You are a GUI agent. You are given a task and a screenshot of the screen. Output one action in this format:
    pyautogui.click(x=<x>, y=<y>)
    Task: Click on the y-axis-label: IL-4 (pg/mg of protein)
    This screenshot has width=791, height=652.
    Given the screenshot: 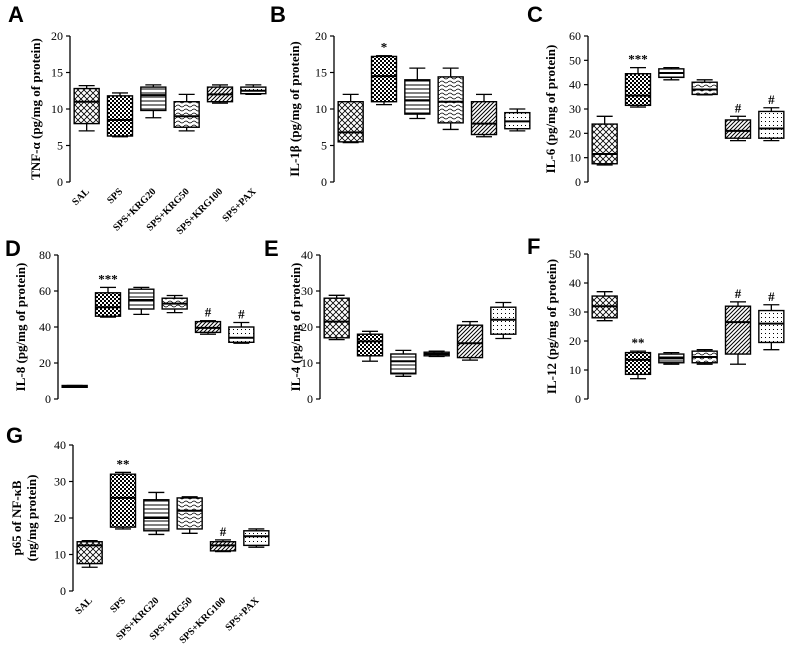 What is the action you would take?
    pyautogui.click(x=295, y=327)
    